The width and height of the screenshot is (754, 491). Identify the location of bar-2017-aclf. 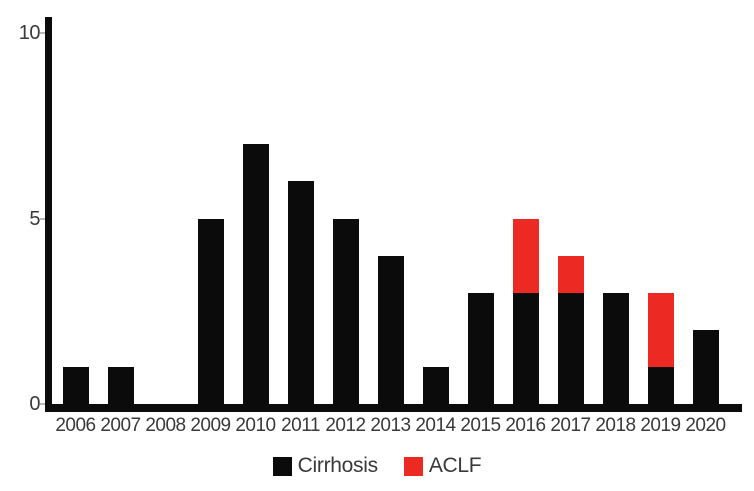
(570, 274).